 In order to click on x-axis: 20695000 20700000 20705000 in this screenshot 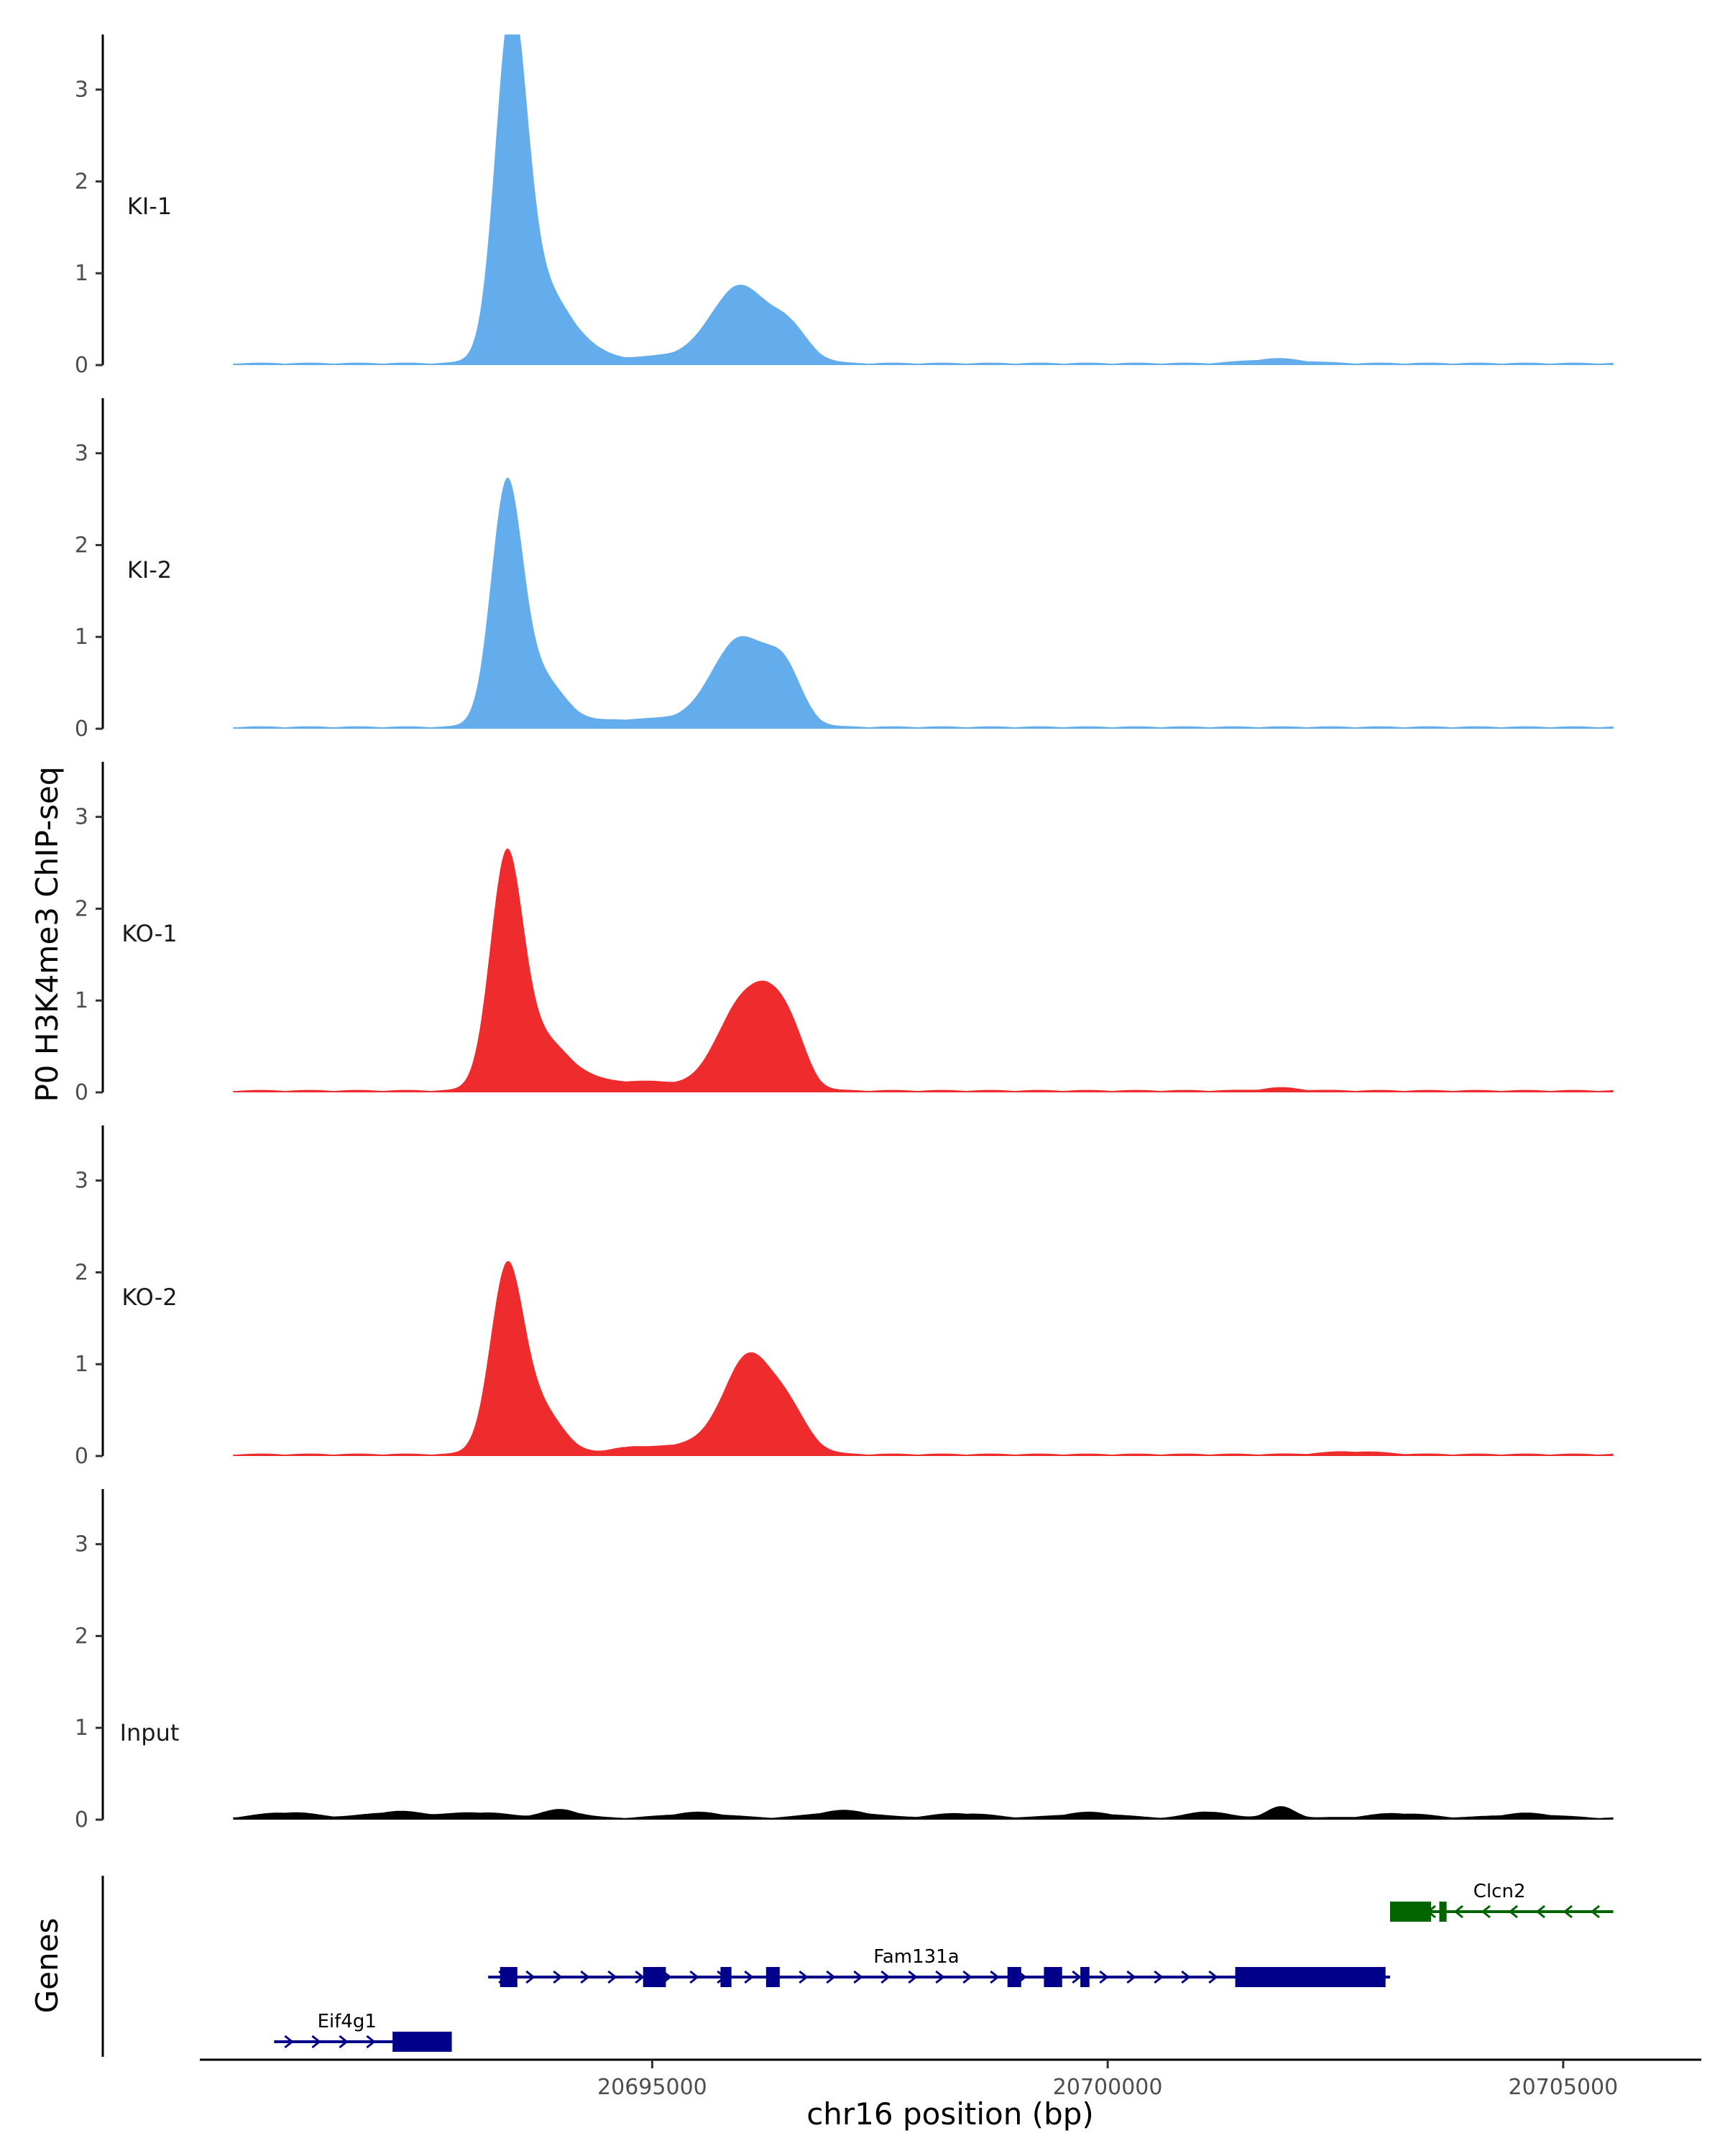, I will do `click(950, 2079)`.